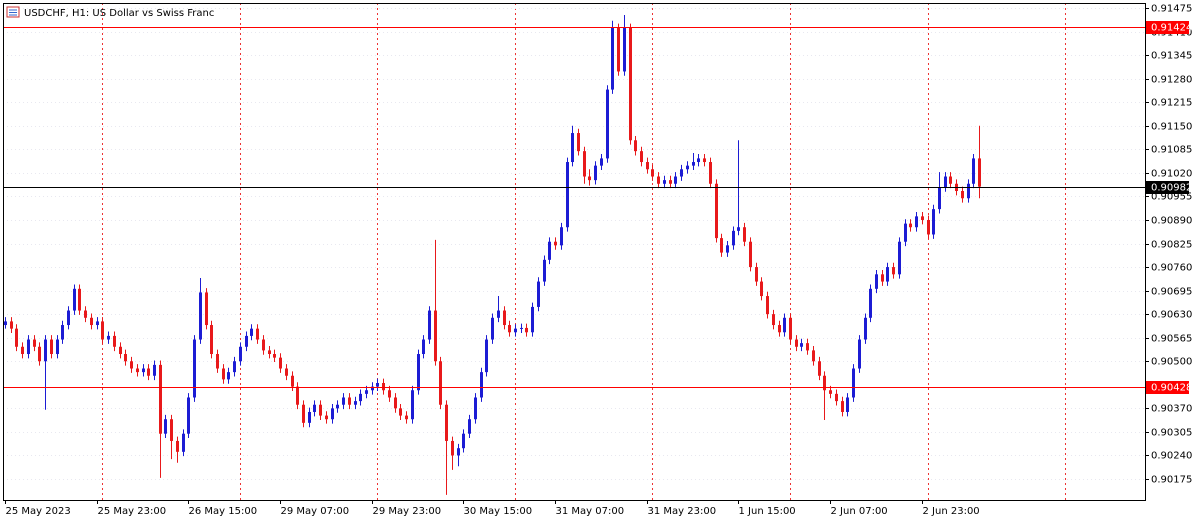 This screenshot has height=521, width=1200. I want to click on y-tick-label: 0.90695, so click(1171, 292).